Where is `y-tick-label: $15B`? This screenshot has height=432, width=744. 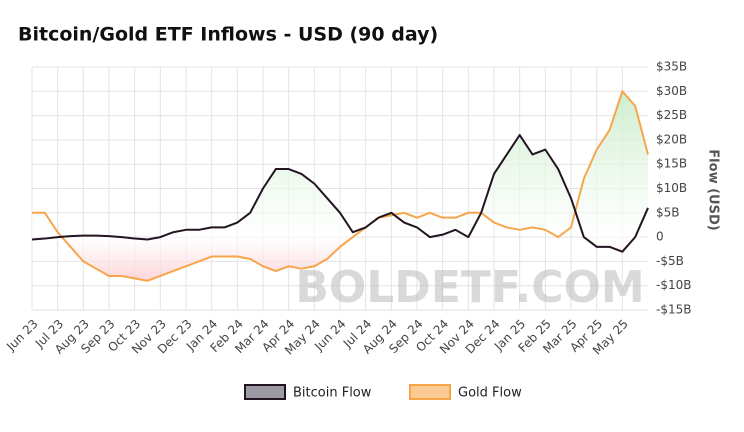 y-tick-label: $15B is located at coordinates (671, 164).